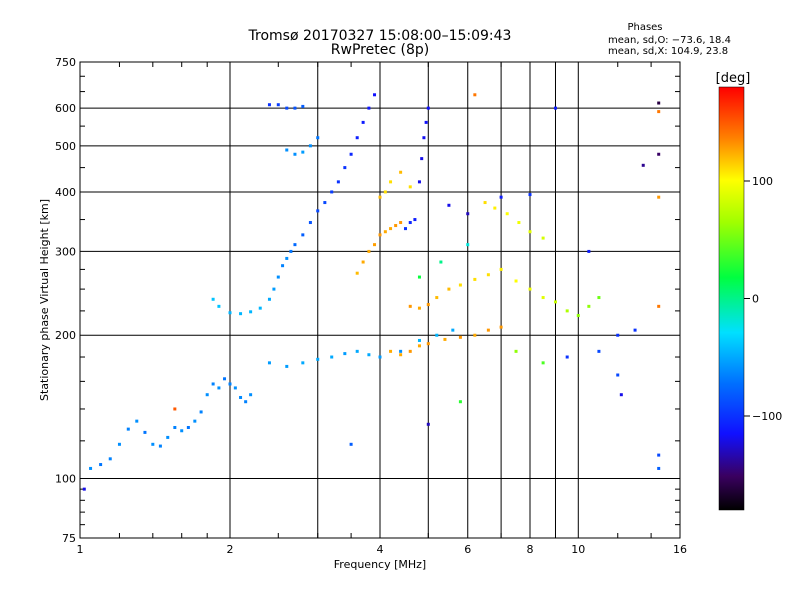 This screenshot has width=800, height=600. What do you see at coordinates (669, 40) in the screenshot?
I see `phase-stats-o: mean, sd,O: −73.6, 18.4` at bounding box center [669, 40].